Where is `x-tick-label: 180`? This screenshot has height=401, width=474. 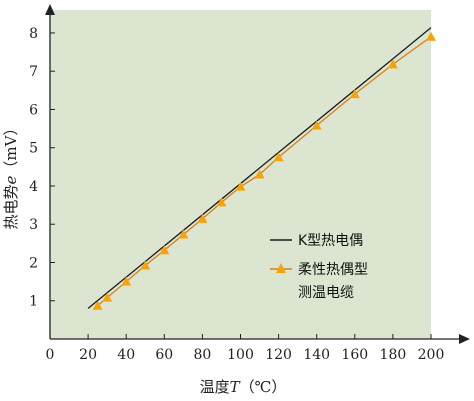
x-tick-label: 180 is located at coordinates (393, 355).